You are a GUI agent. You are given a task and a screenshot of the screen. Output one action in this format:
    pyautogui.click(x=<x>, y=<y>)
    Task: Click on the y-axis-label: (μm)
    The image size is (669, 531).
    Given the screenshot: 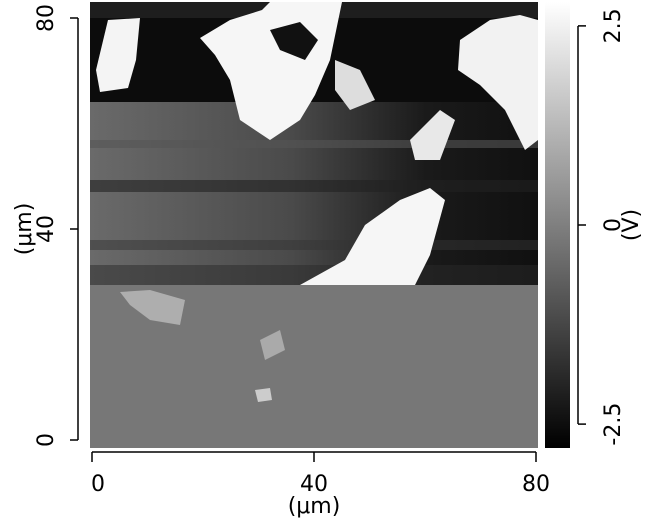 What is the action you would take?
    pyautogui.click(x=24, y=229)
    